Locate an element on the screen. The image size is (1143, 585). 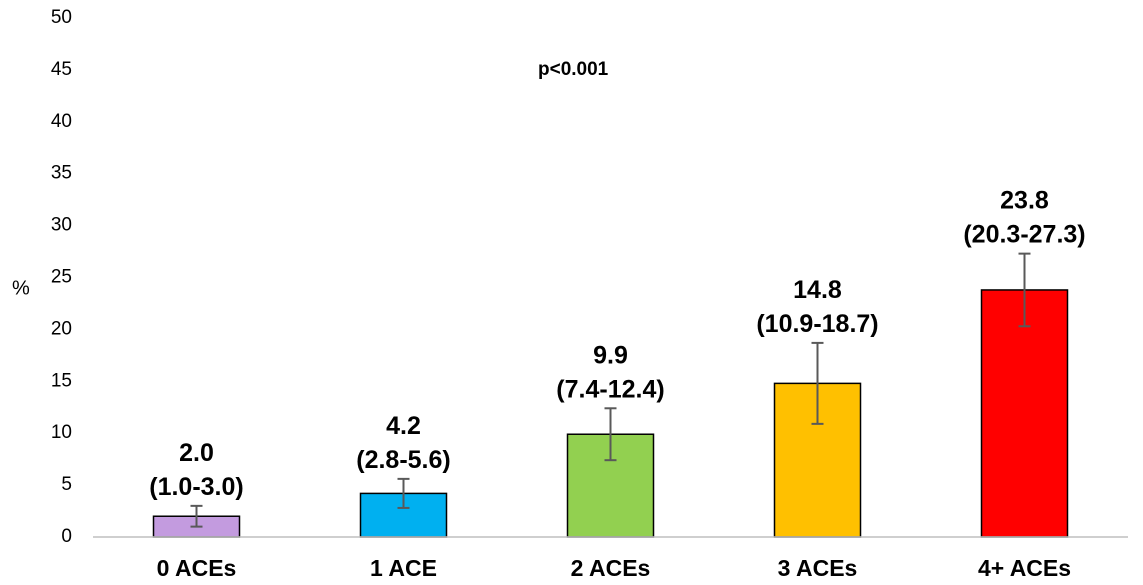
y-axis-ticks: 0 5 10 15 20 25 30 35 40 45 50 is located at coordinates (61, 277).